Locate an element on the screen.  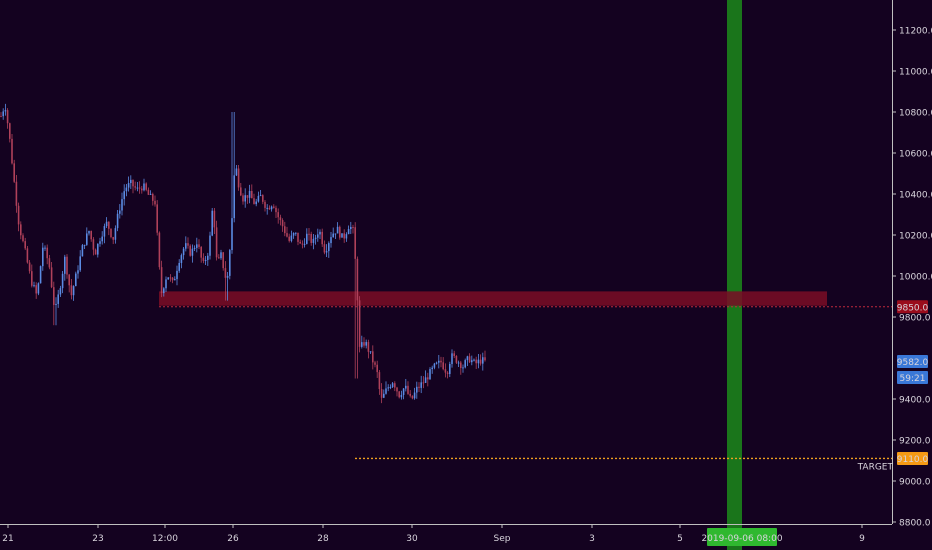
time-window-date-label: 2019-09-06 08:00 is located at coordinates (741, 539).